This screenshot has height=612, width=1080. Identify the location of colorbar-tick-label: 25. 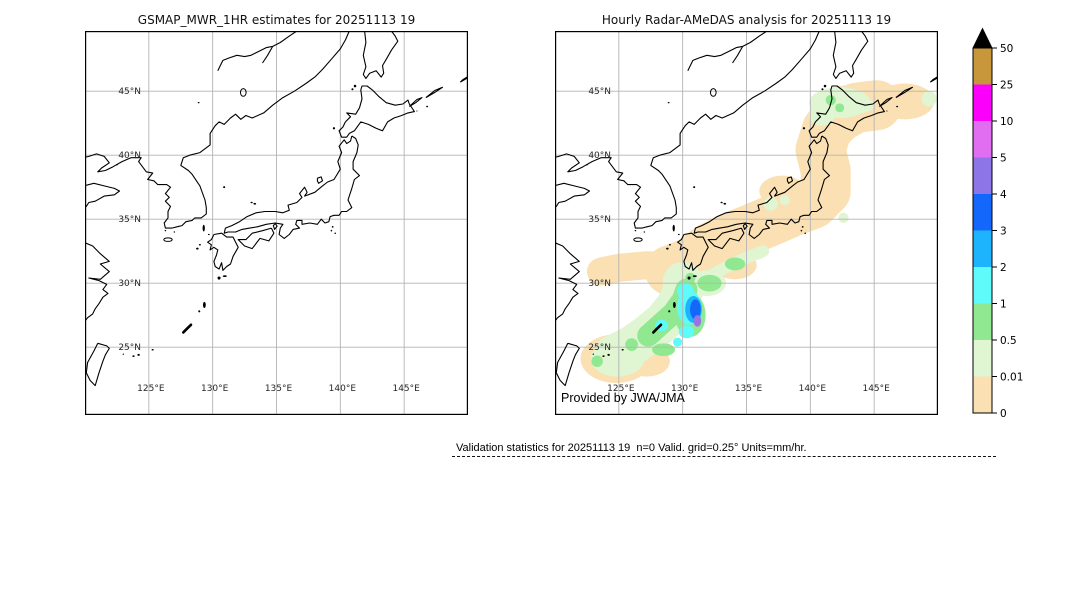
(1006, 85).